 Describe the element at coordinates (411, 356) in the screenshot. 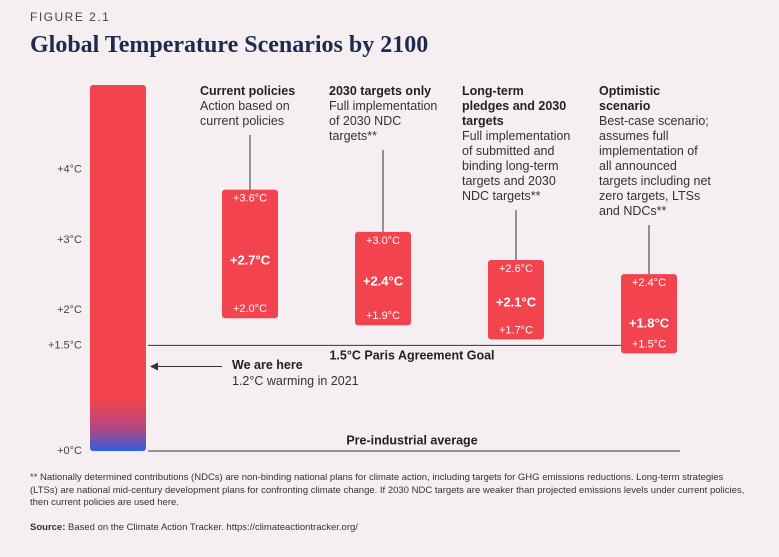

I see `goal-label: 1.5°C Paris Agreement Goal` at that location.